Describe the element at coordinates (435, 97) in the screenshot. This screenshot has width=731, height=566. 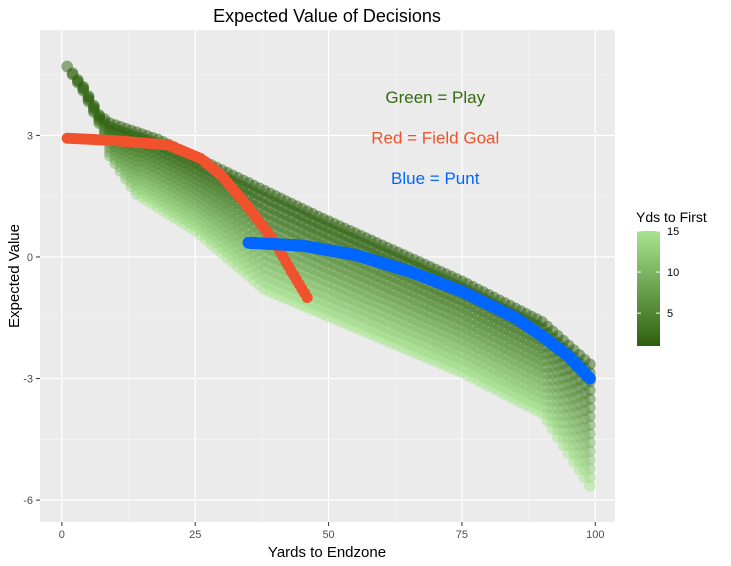
I see `annotation-play: Green = Play` at that location.